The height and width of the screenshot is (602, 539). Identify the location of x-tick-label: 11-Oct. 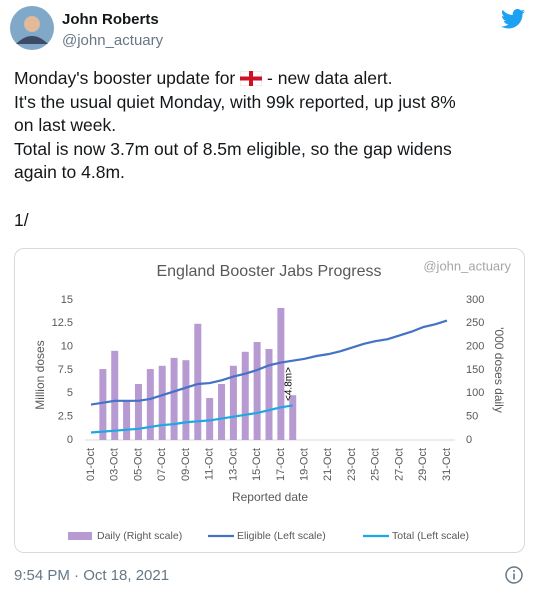
(210, 464).